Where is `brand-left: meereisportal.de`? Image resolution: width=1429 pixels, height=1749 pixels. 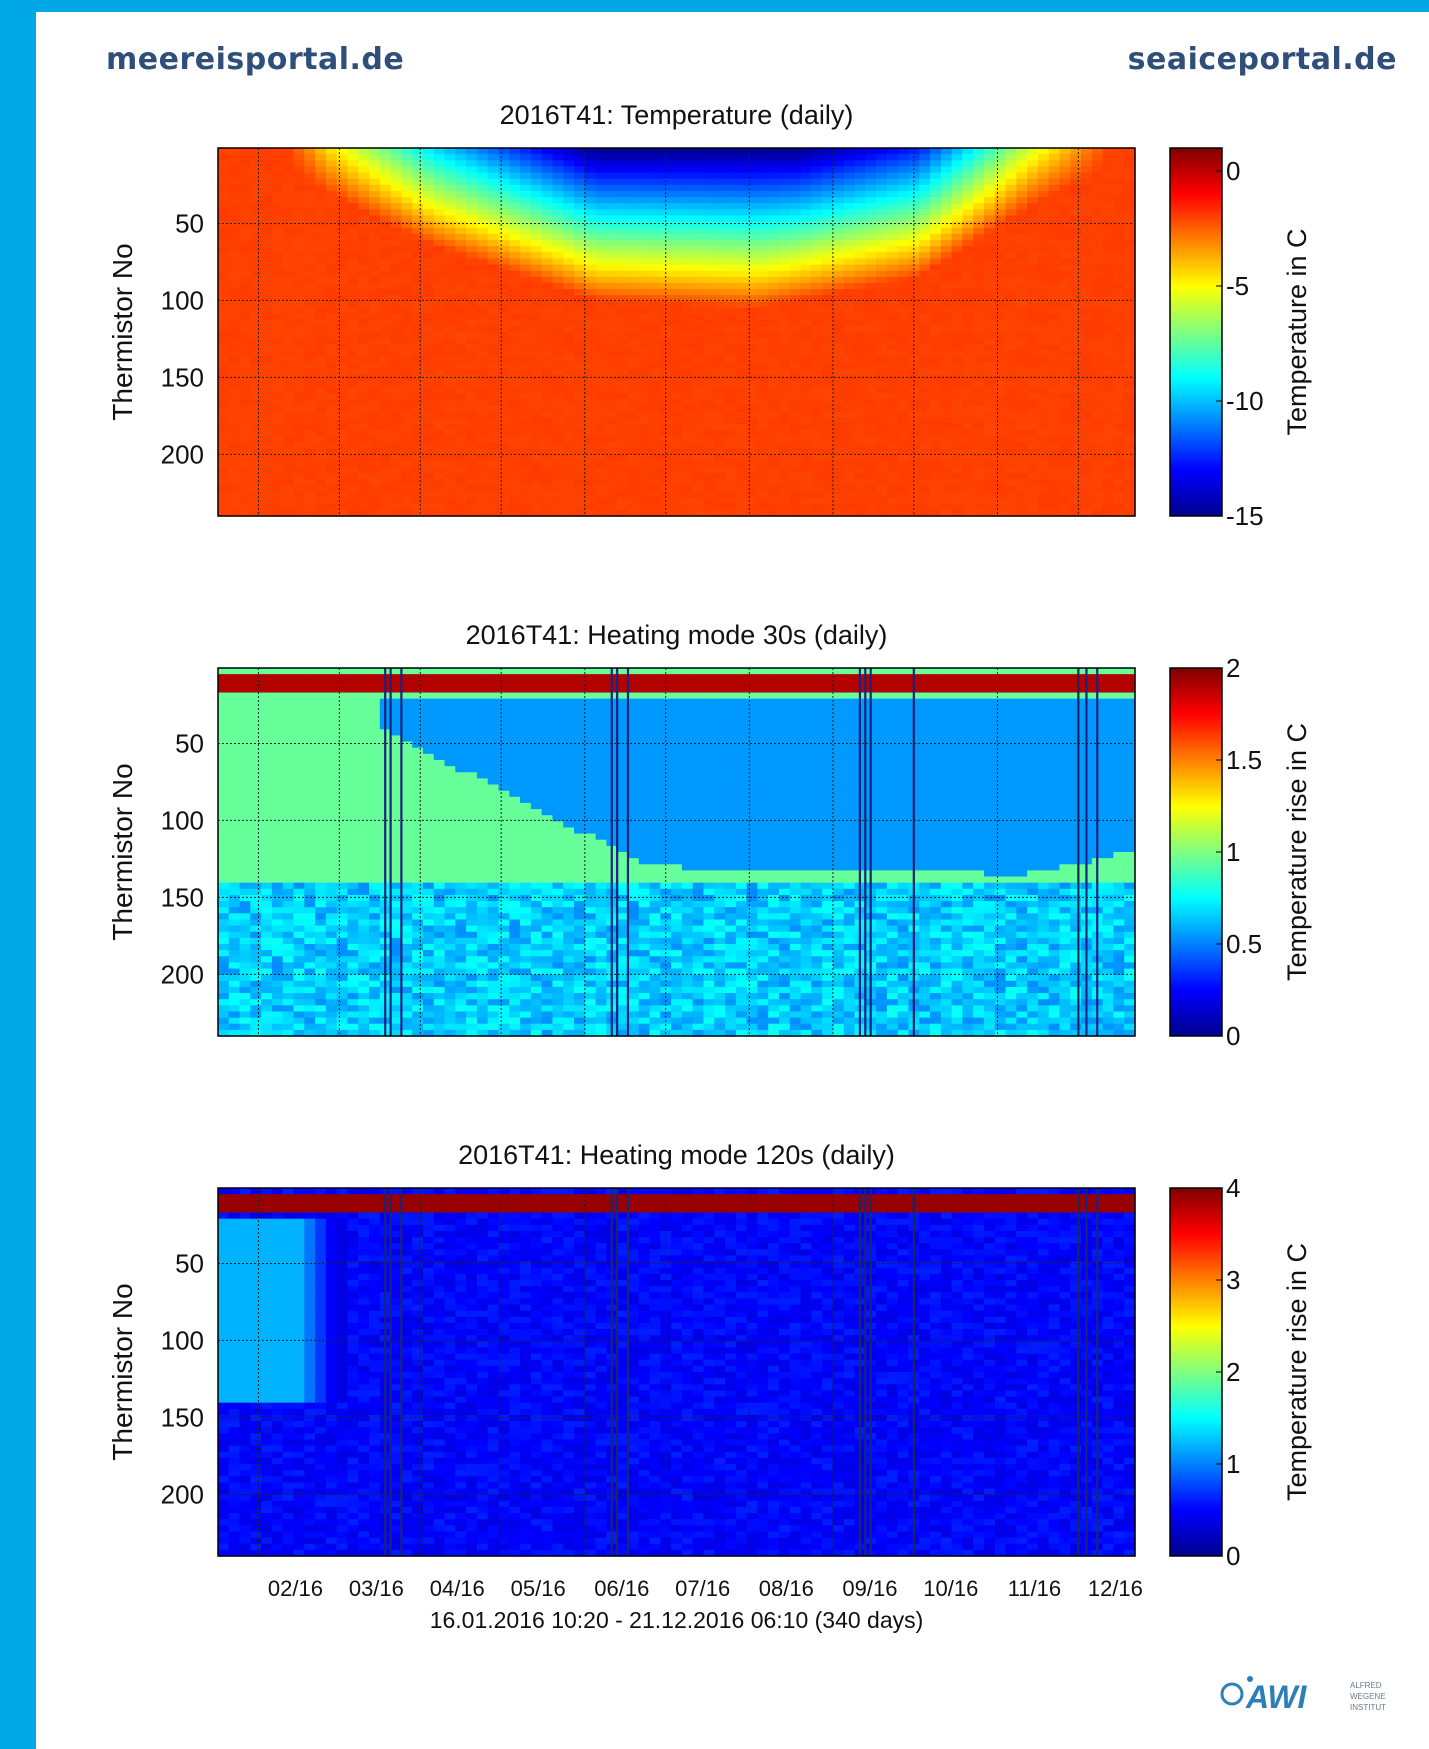 brand-left: meereisportal.de is located at coordinates (255, 59).